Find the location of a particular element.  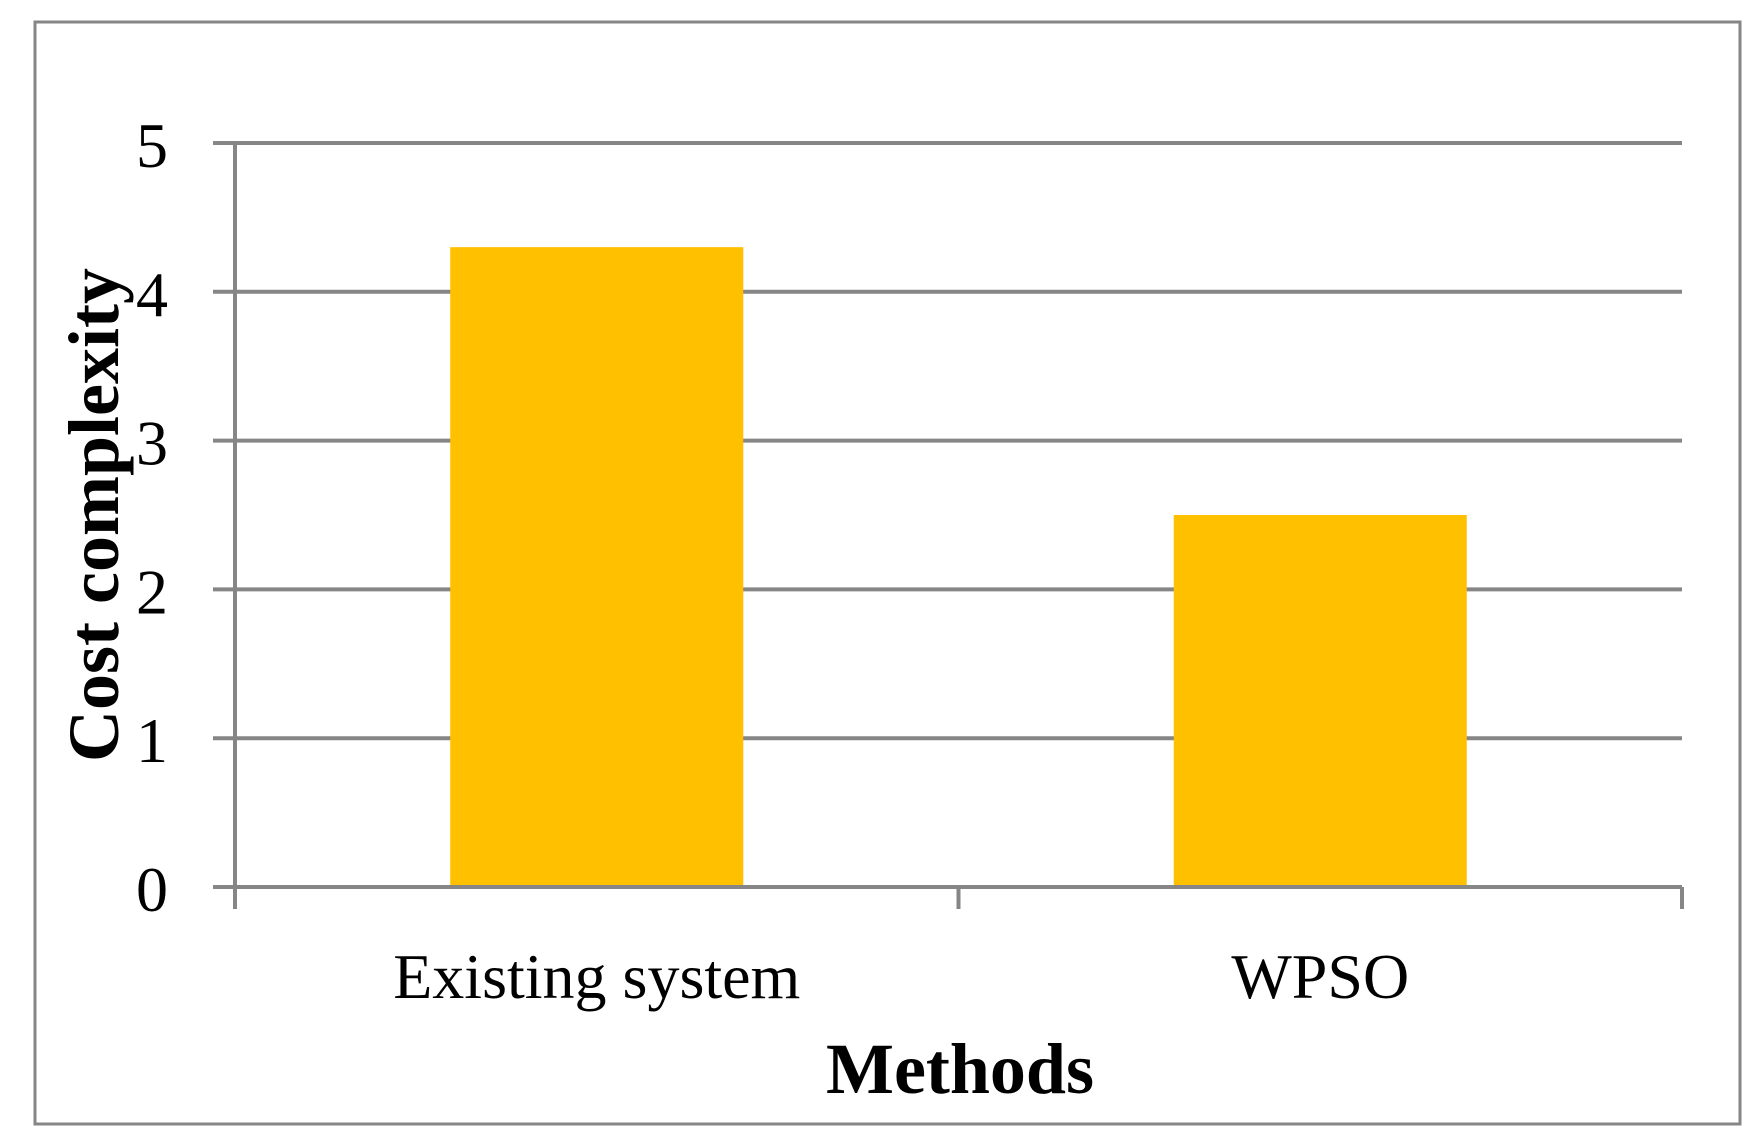

y-tick-label: 5 is located at coordinates (152, 145).